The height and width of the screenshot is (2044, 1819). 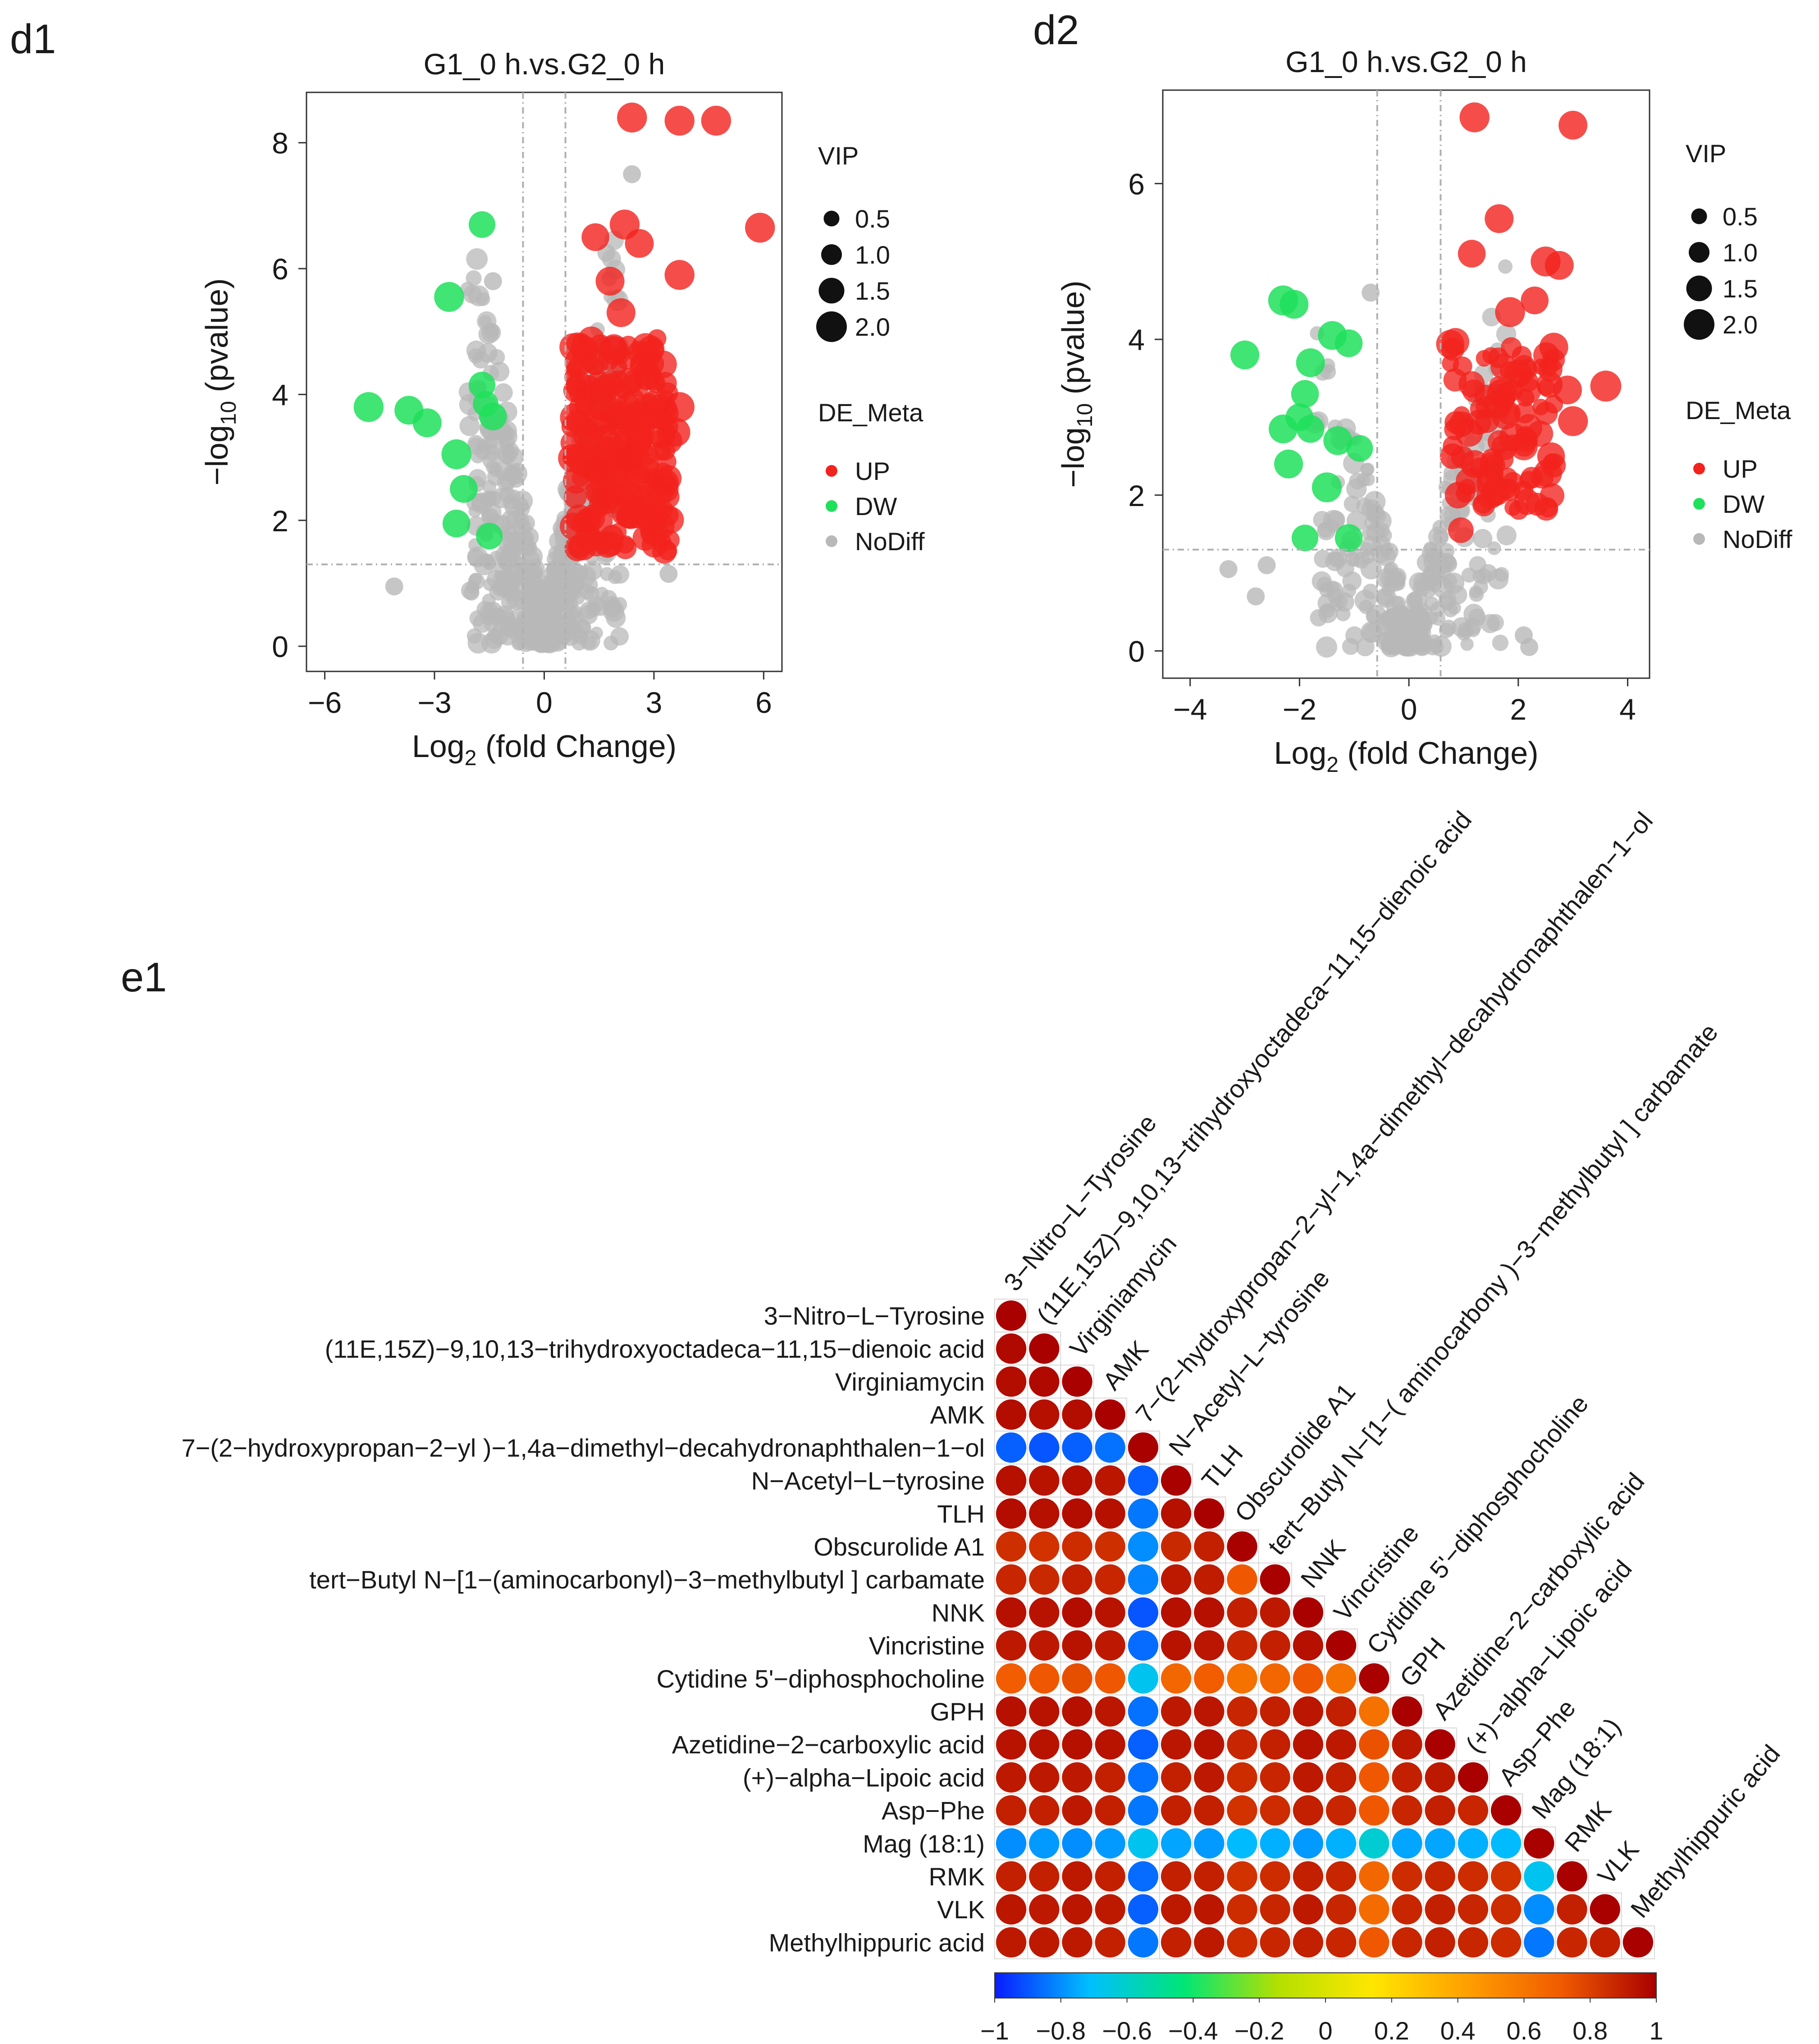 I want to click on row-label: N−Acetyl−L−tyrosine, so click(x=868, y=1481).